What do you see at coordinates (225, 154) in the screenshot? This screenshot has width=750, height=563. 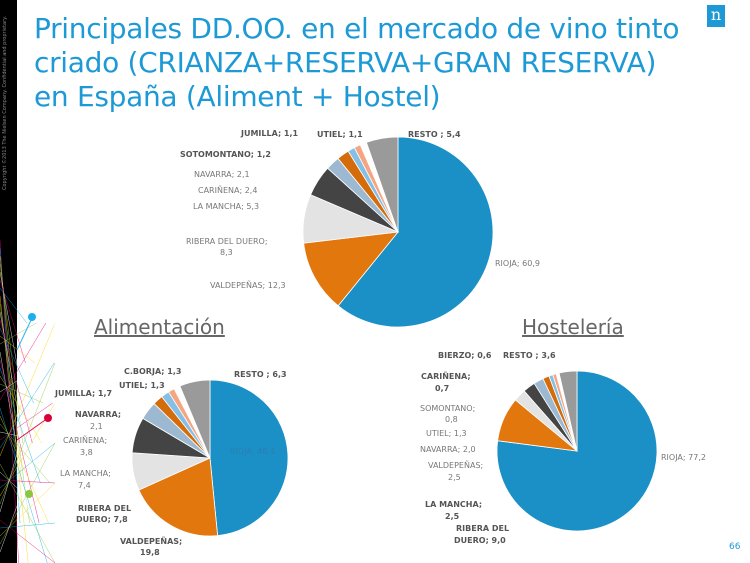 I see `label-sotomontano: SOTOMONTANO; 1,2` at bounding box center [225, 154].